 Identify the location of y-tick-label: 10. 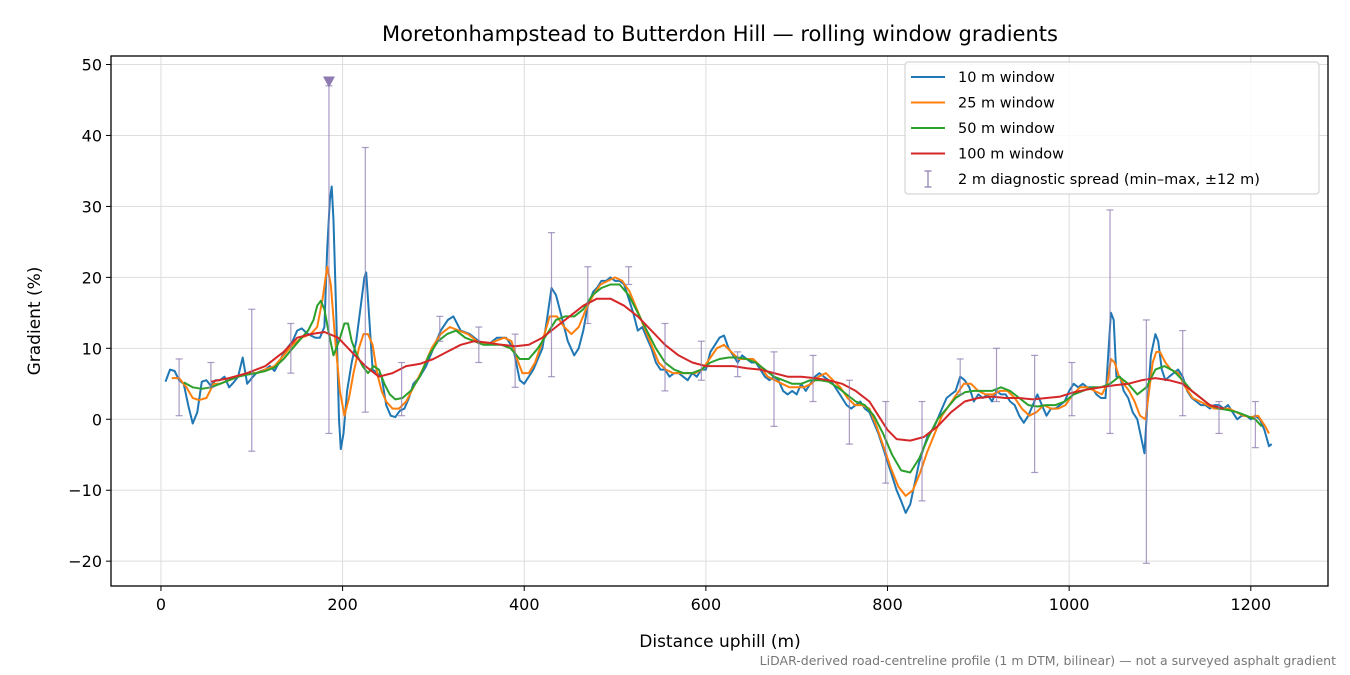
(92, 348).